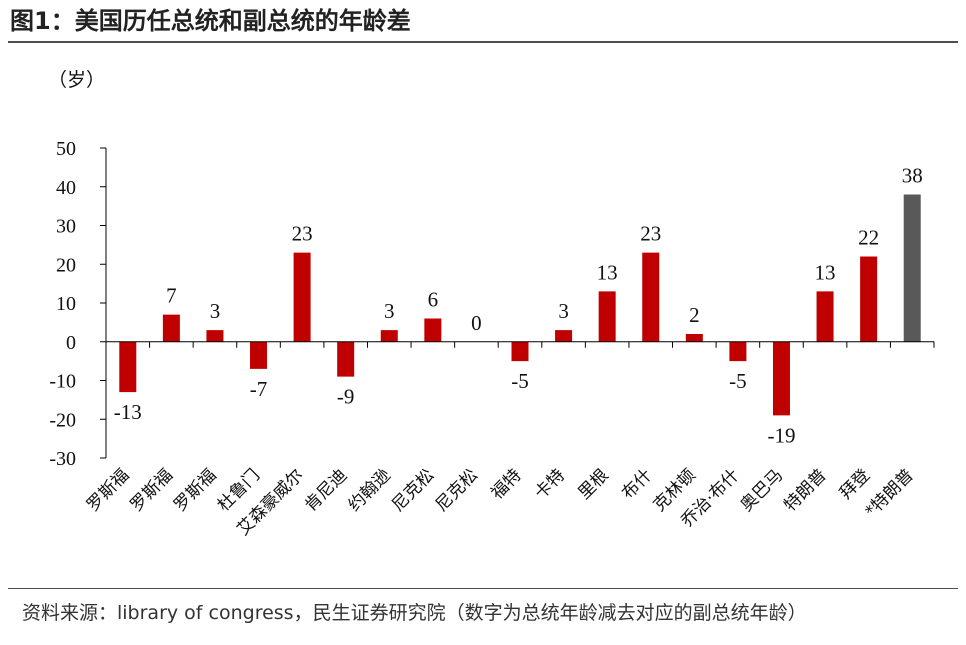 This screenshot has width=966, height=645. What do you see at coordinates (483, 588) in the screenshot?
I see `source-divider` at bounding box center [483, 588].